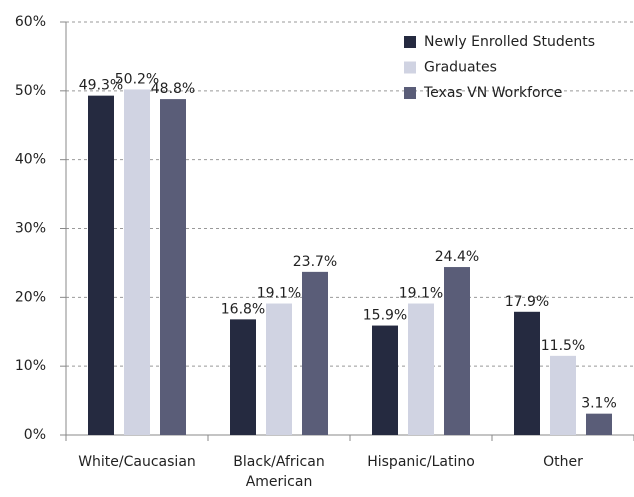  I want to click on legend-label: Newly Enrolled Students, so click(509, 42).